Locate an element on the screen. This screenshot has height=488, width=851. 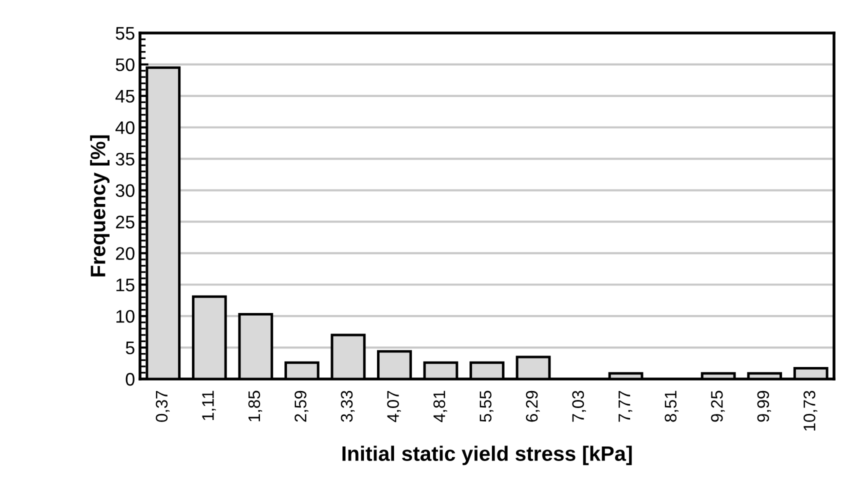
x-axis-title: Initial static yield stress [kPa] is located at coordinates (487, 456).